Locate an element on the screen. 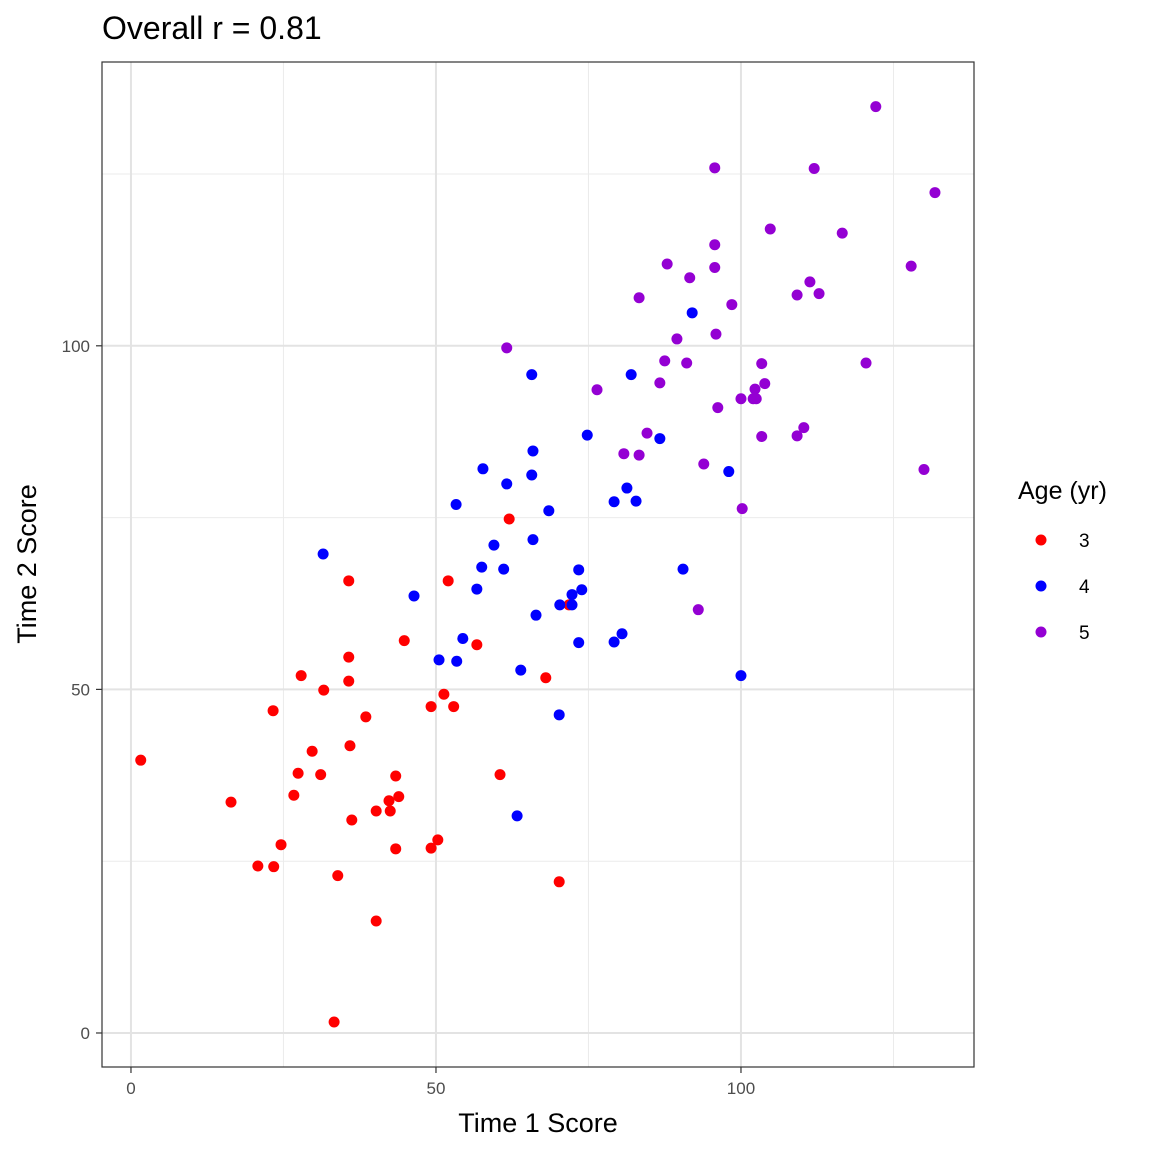 Image resolution: width=1152 pixels, height=1152 pixels. x-axis-label: Time 1 Score is located at coordinates (538, 1123).